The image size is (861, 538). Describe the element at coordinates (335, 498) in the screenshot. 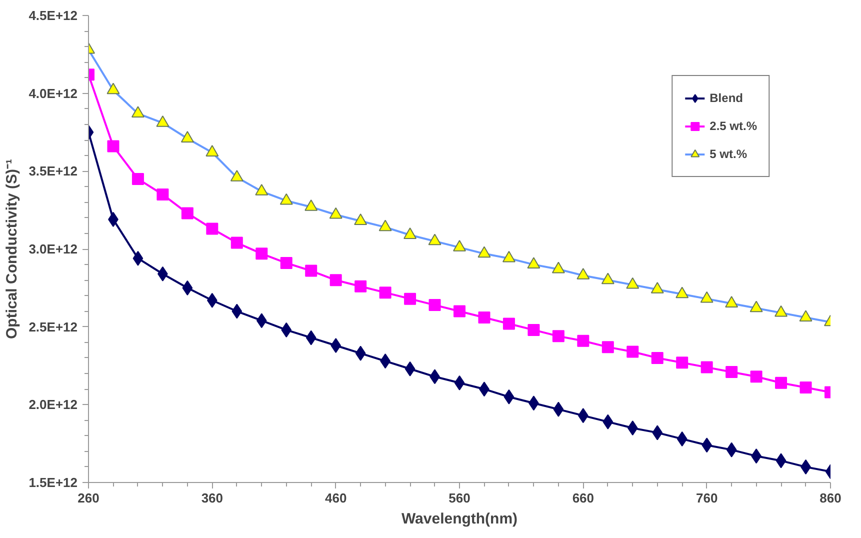

I see `x-tick-label: 460` at that location.